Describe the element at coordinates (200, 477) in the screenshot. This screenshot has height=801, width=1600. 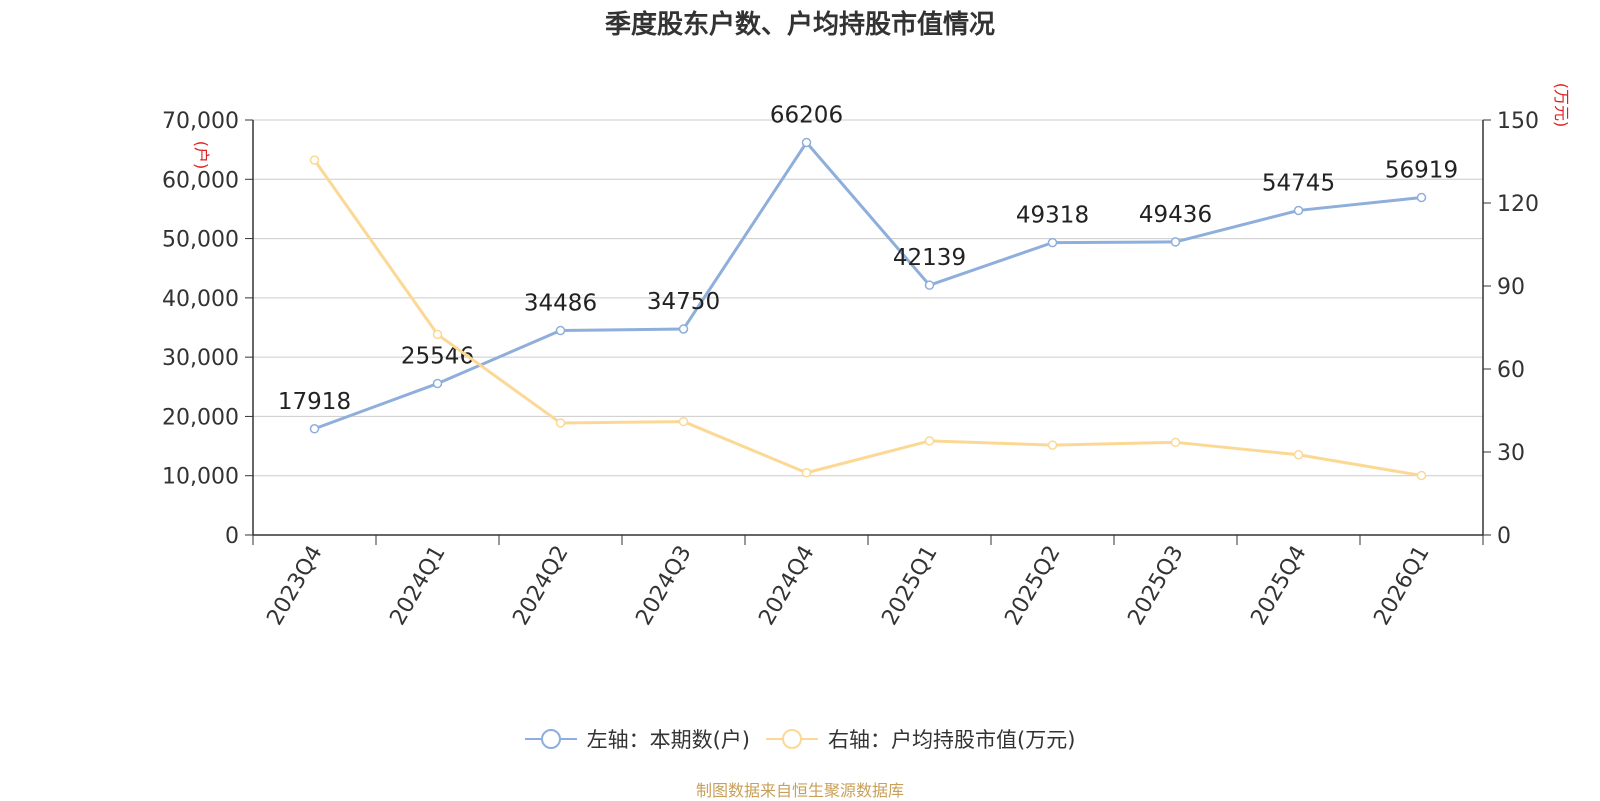
I see `left-axis-tick-label: 10,000` at that location.